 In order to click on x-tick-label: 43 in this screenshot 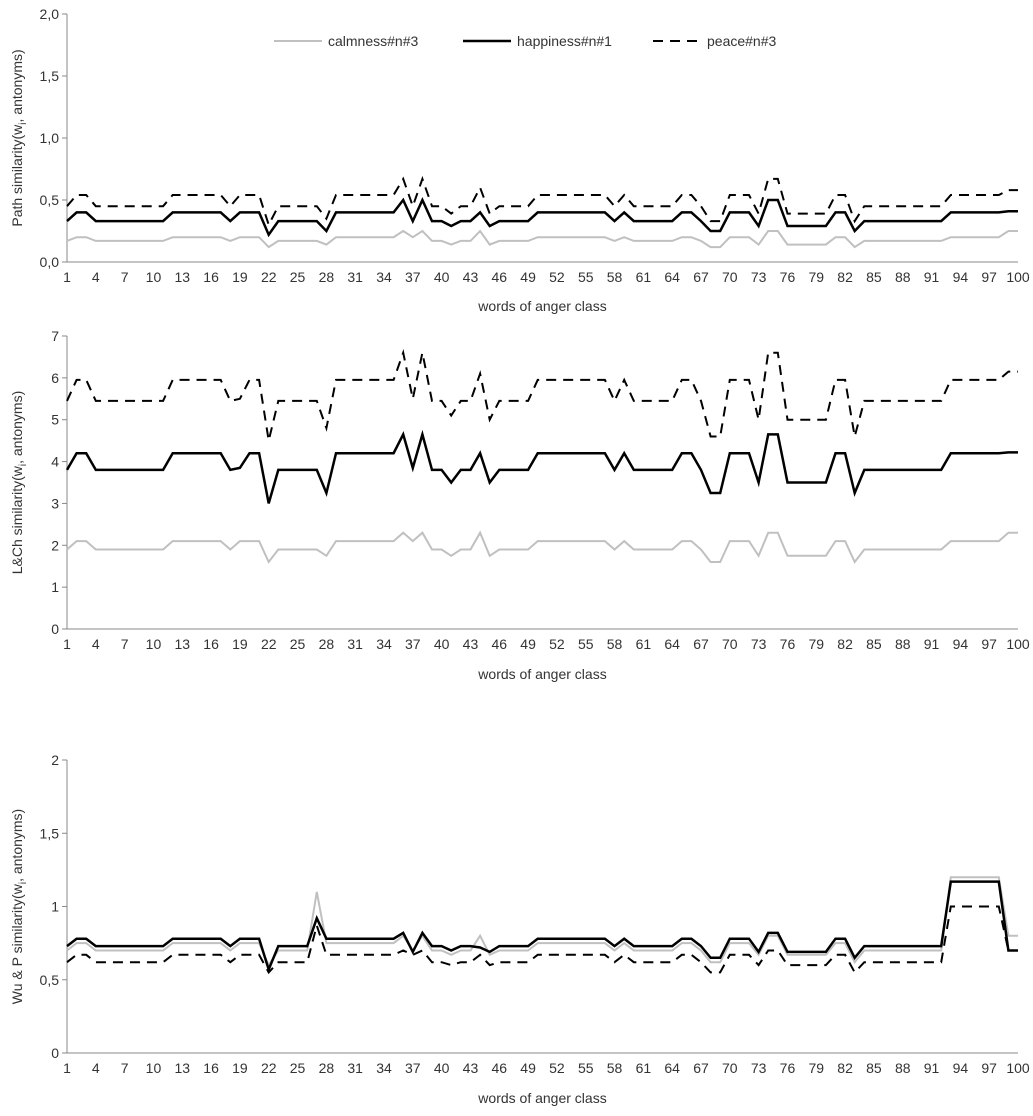, I will do `click(471, 277)`.